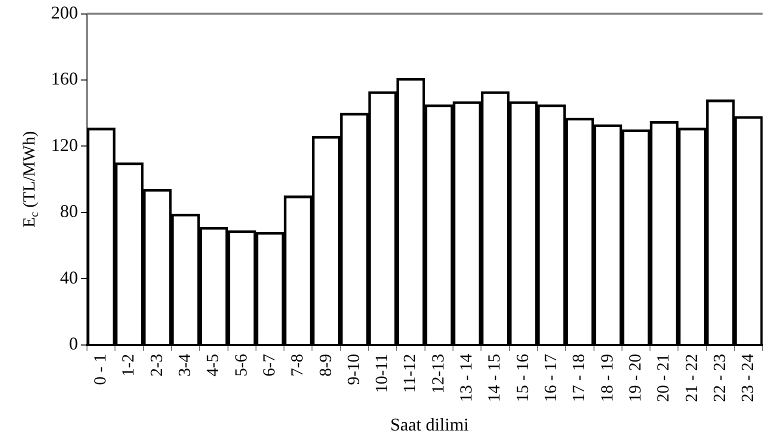 The width and height of the screenshot is (772, 441). I want to click on x-tick-label: 17 - 18, so click(578, 378).